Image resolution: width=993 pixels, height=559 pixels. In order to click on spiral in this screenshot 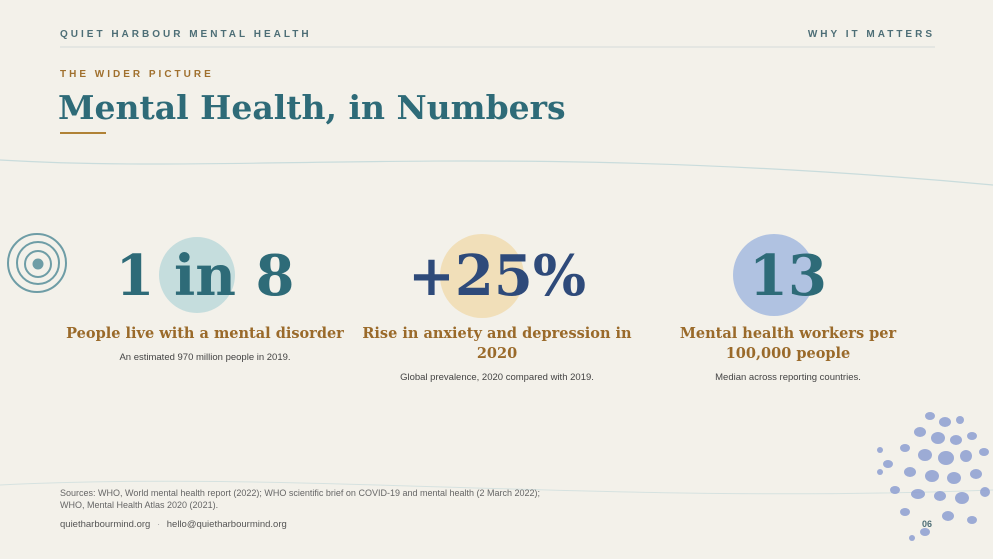, I will do `click(37, 263)`.